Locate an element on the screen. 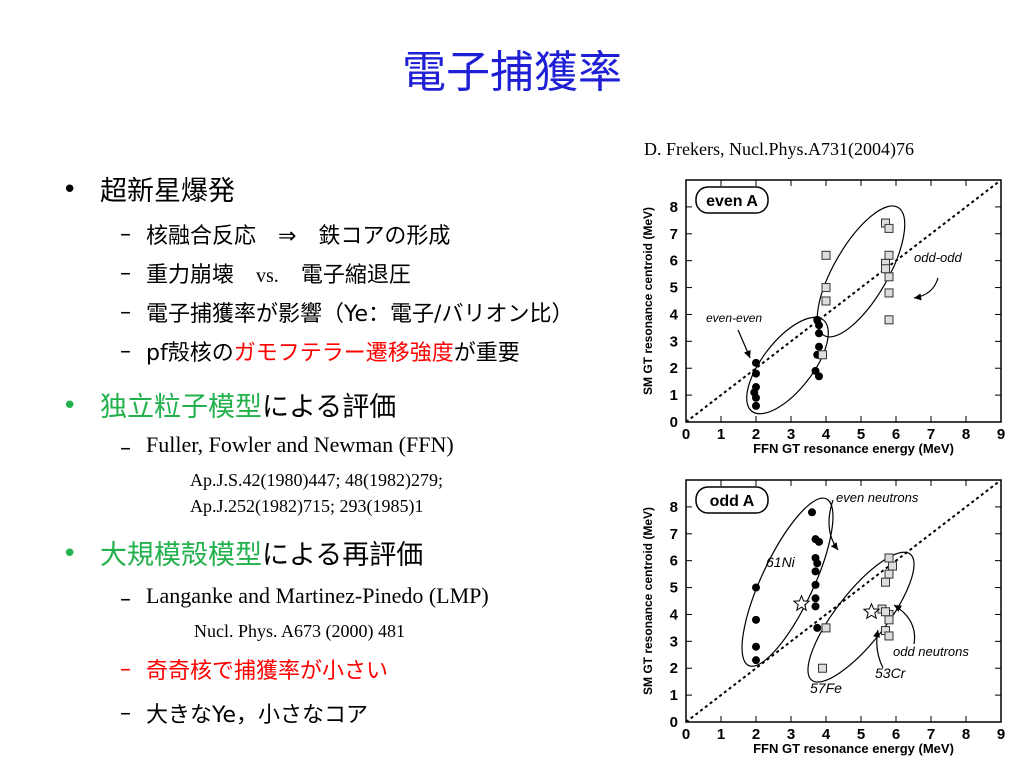 This screenshot has width=1024, height=768. x-tick-label: 6 is located at coordinates (896, 434).